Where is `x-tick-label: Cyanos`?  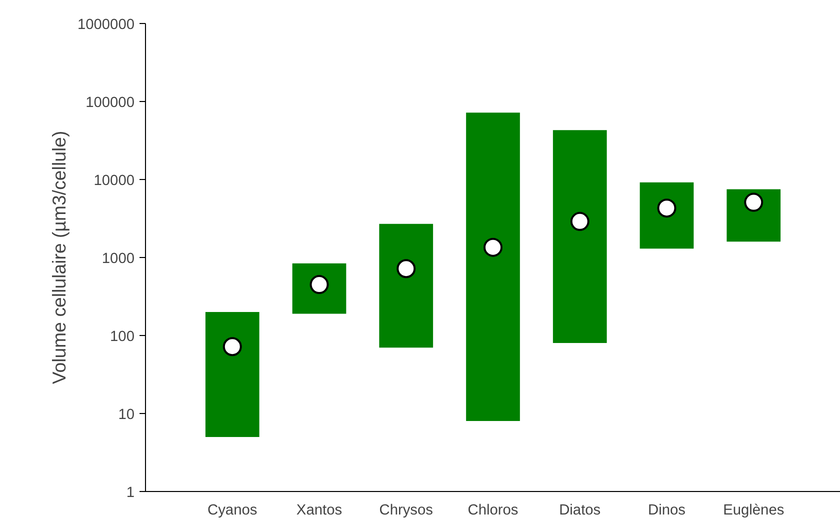
x-tick-label: Cyanos is located at coordinates (233, 510).